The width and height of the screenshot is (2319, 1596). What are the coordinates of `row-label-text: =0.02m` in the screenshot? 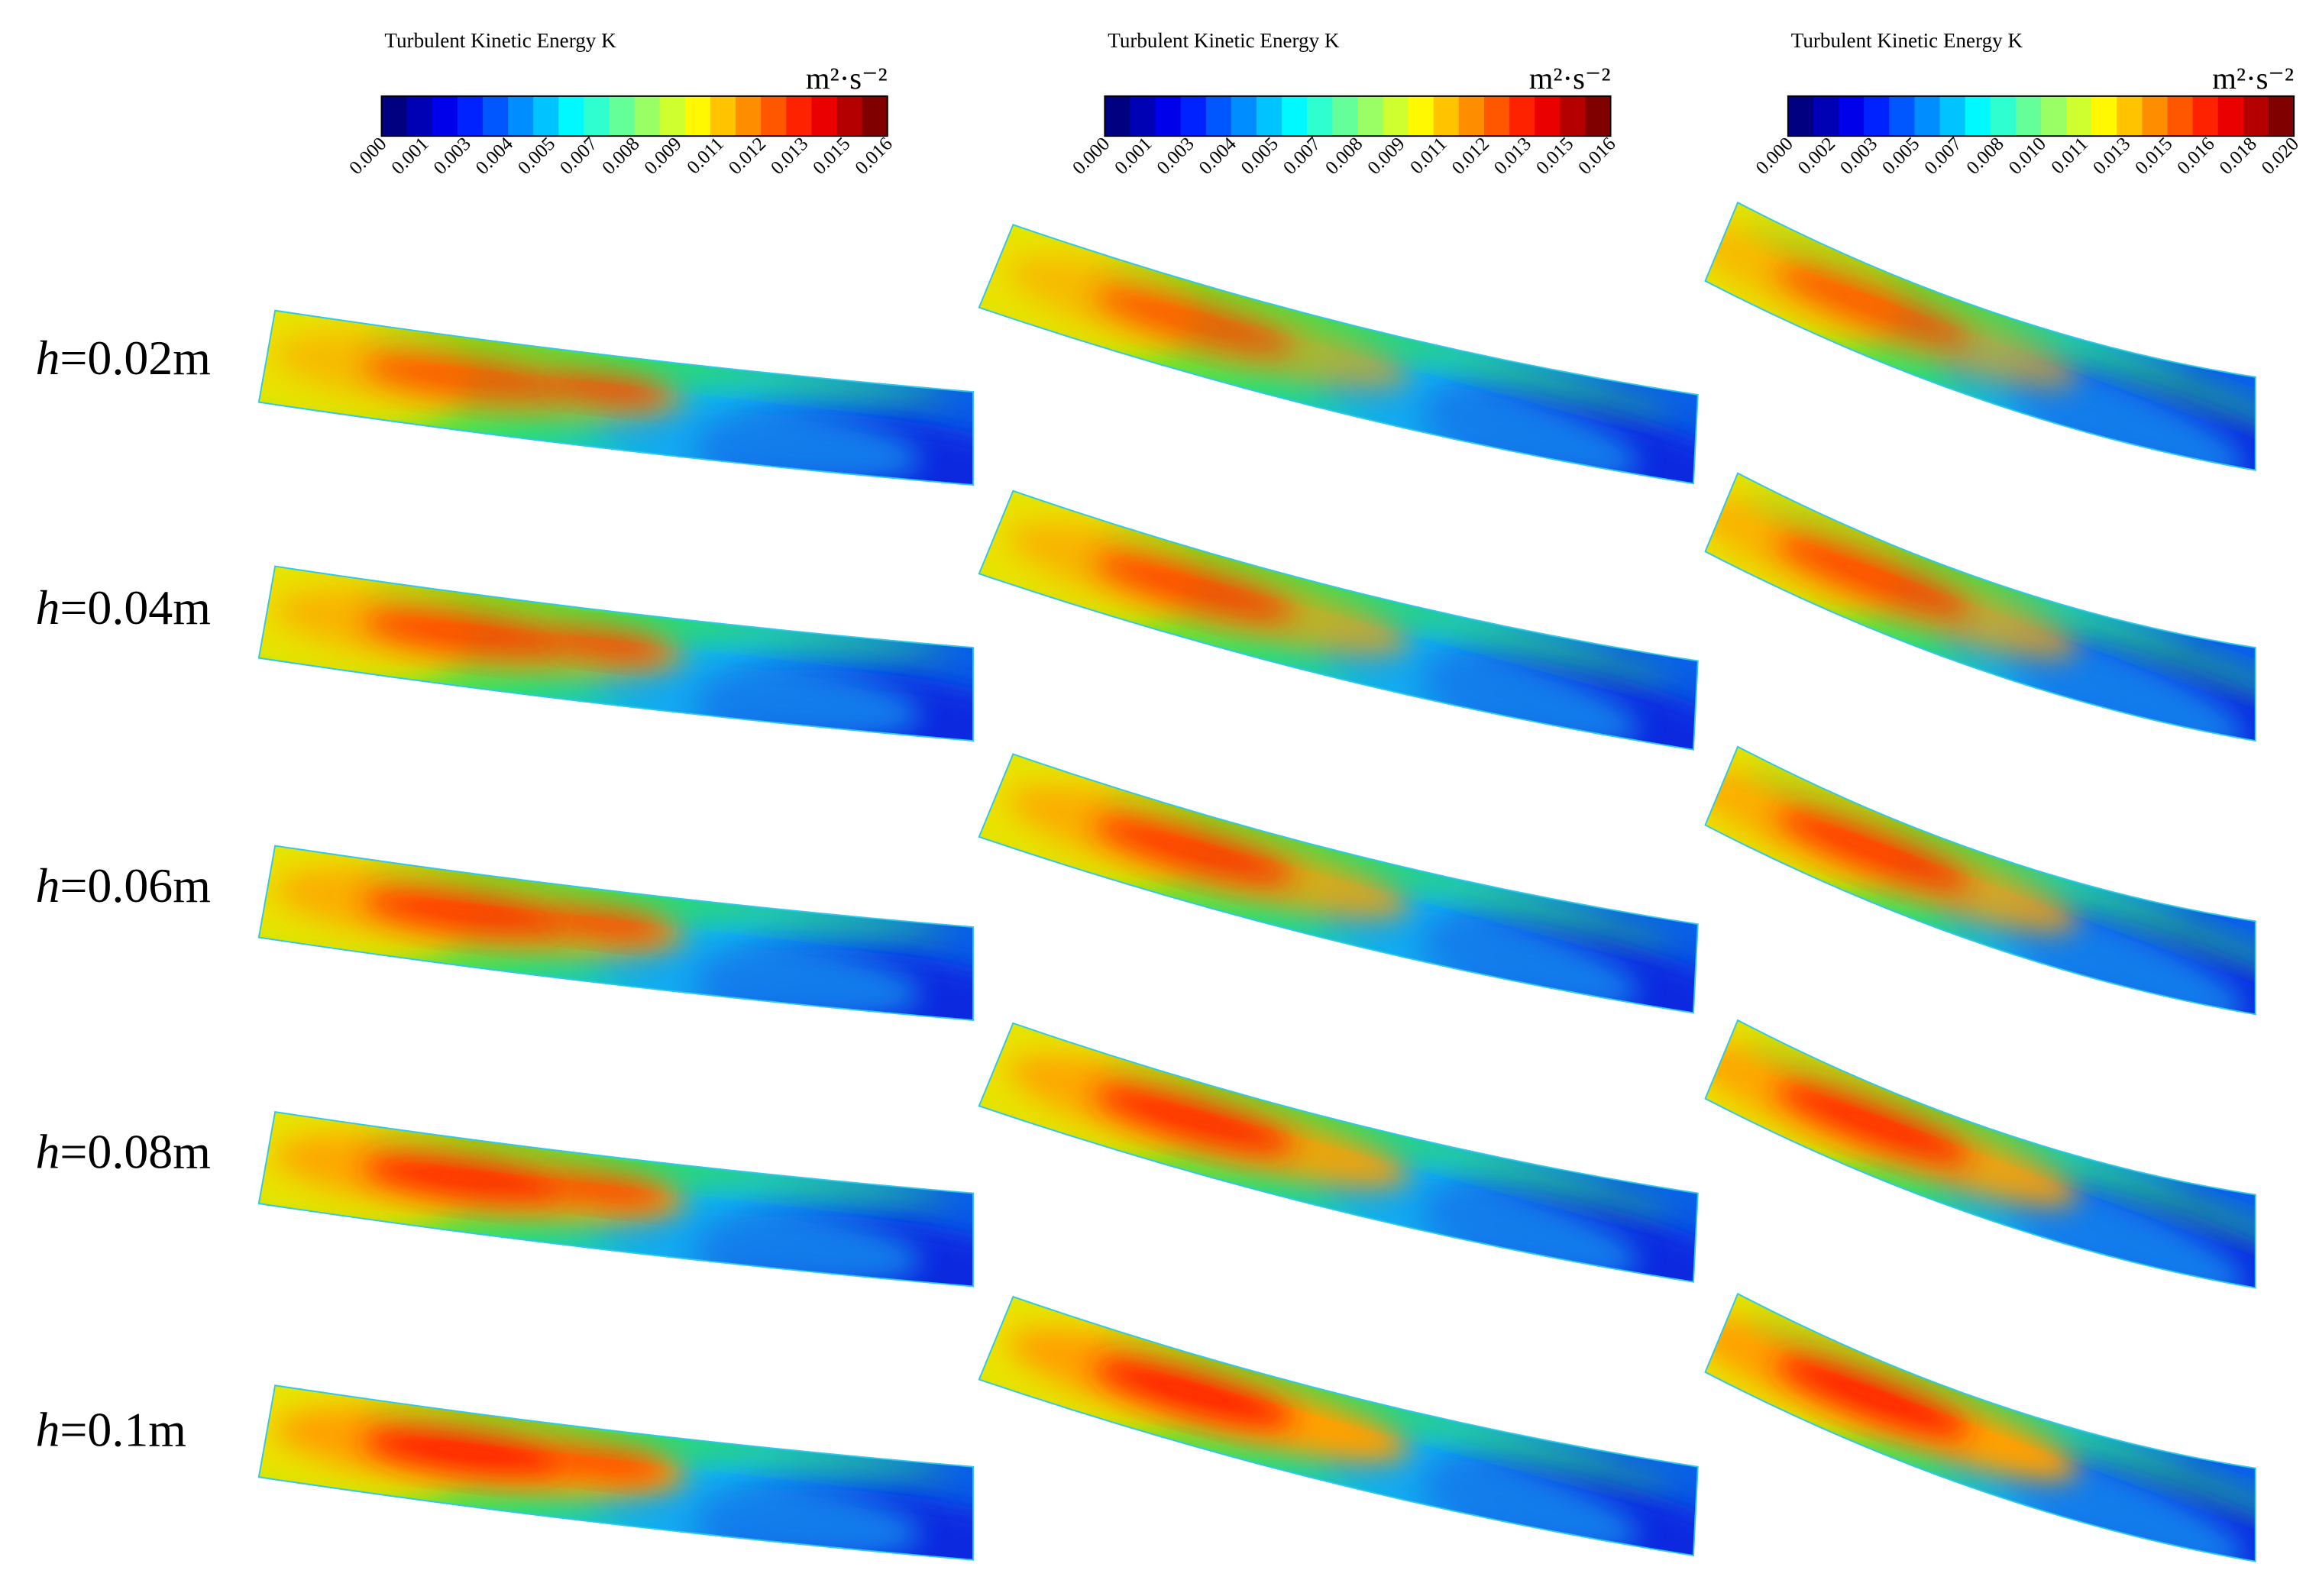 It's located at (135, 358).